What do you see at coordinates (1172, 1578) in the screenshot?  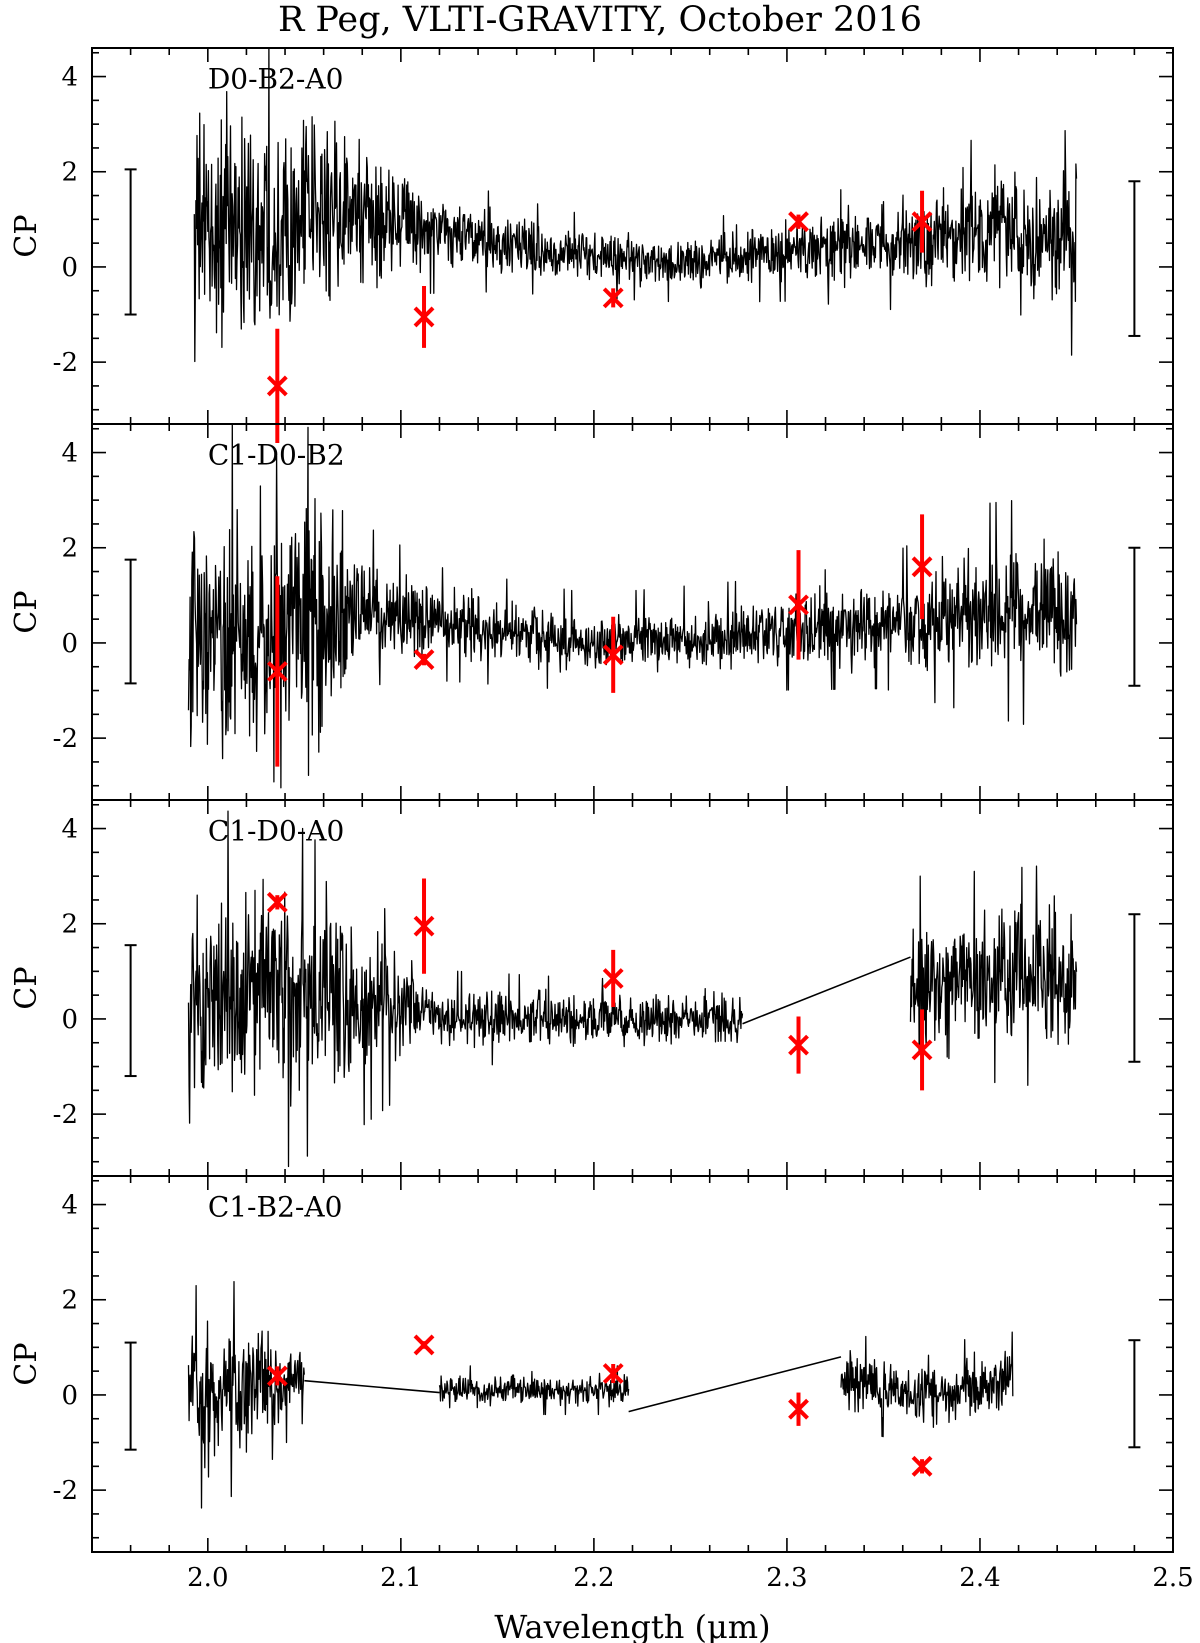 I see `x-tick-label: 2.5` at bounding box center [1172, 1578].